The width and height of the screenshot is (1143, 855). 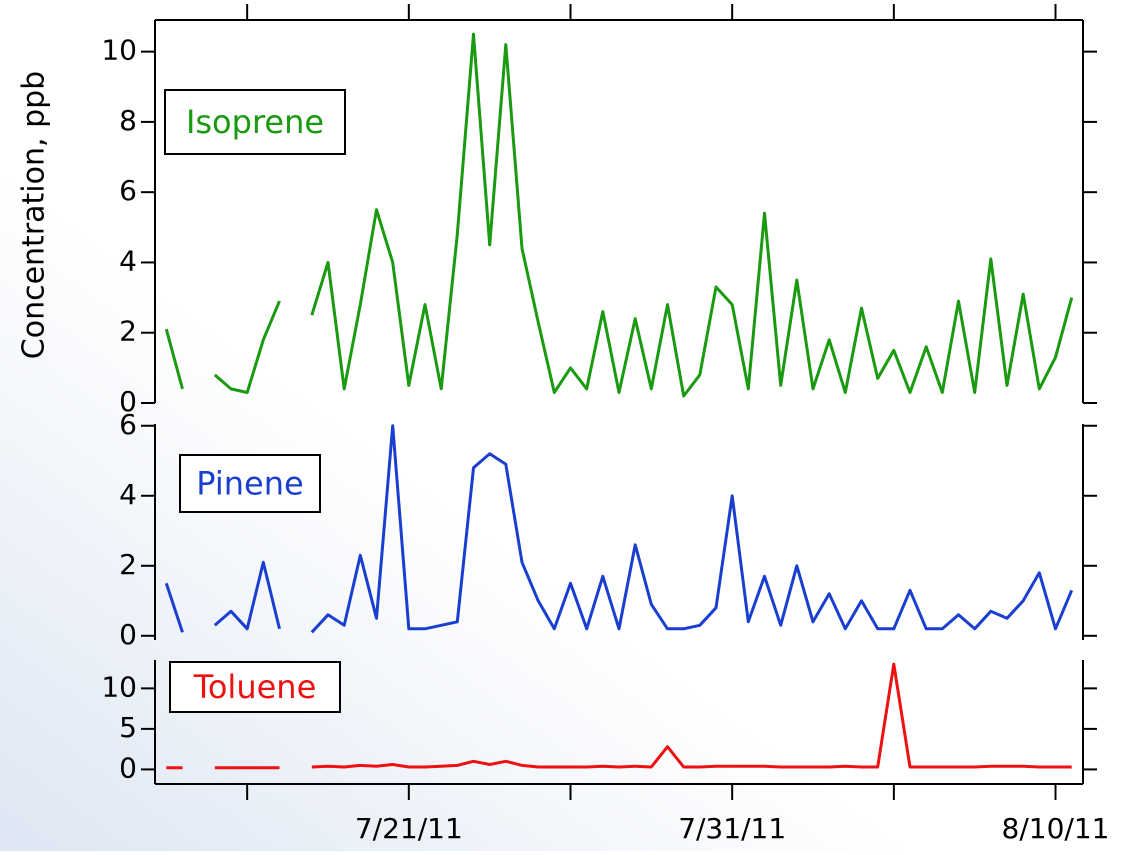 I want to click on series-label: Isoprene, so click(x=255, y=122).